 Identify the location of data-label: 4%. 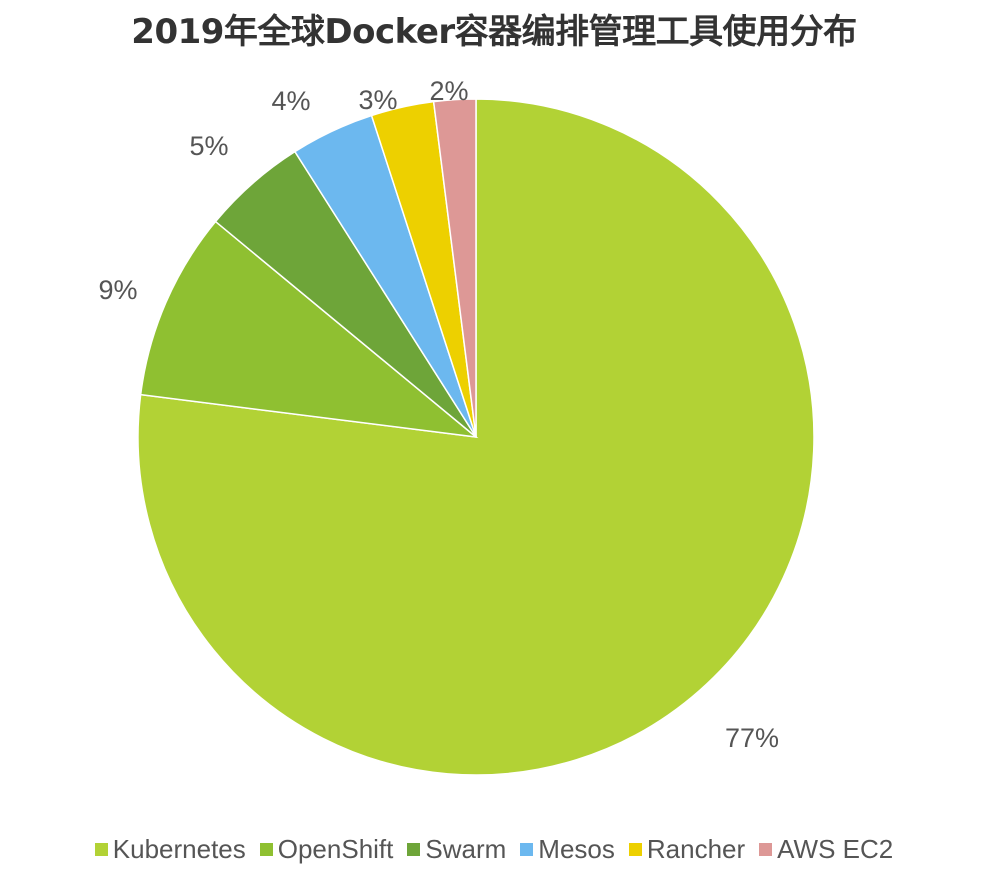
(290, 101).